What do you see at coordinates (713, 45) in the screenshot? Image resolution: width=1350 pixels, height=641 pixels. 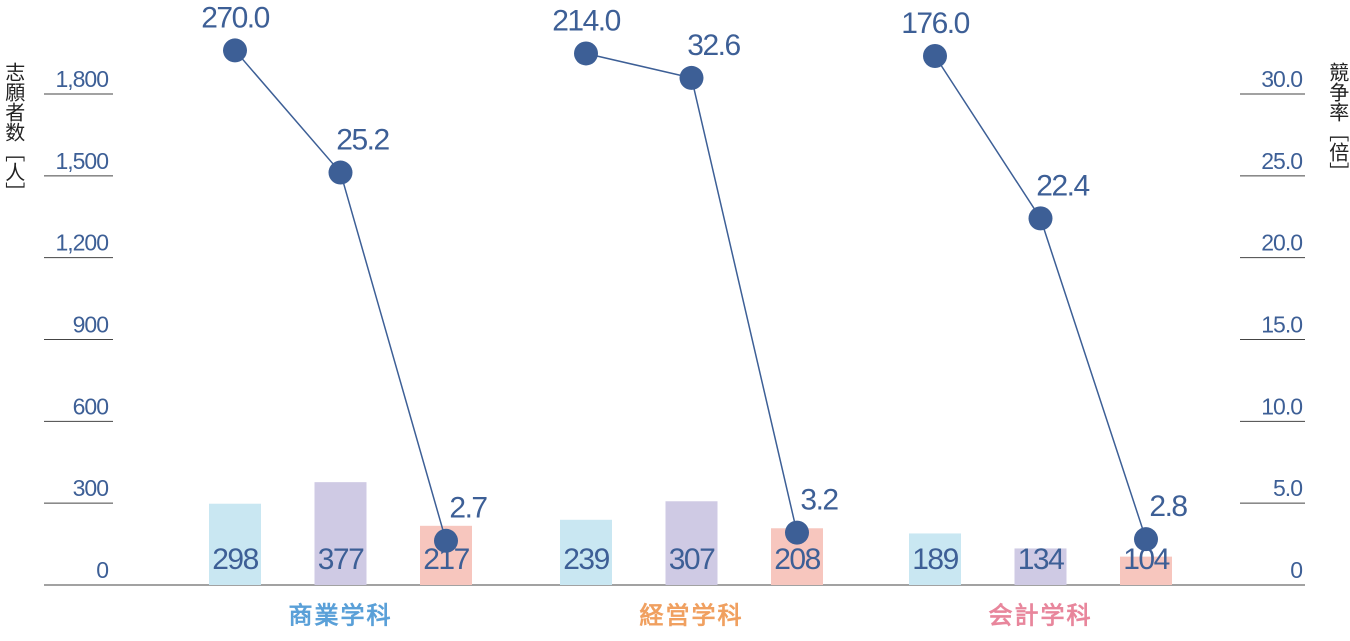 I see `line-value-label: 32.6` at bounding box center [713, 45].